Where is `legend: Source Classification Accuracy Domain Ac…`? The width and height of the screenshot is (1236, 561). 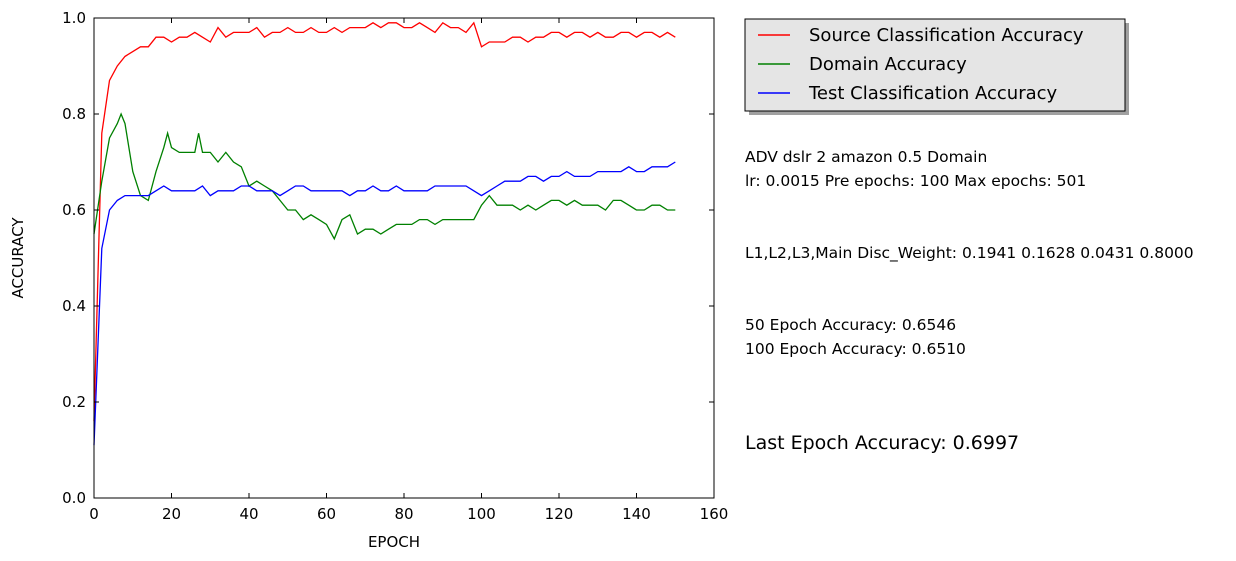
legend: Source Classification Accuracy Domain Ac… is located at coordinates (936, 66).